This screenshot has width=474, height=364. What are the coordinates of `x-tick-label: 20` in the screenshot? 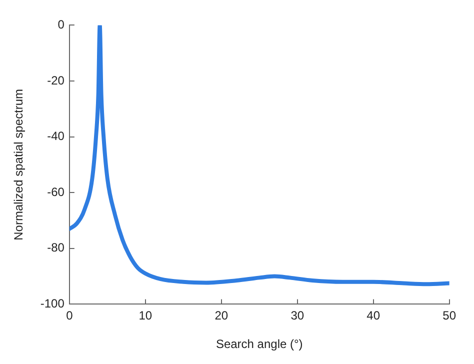 It's located at (221, 315).